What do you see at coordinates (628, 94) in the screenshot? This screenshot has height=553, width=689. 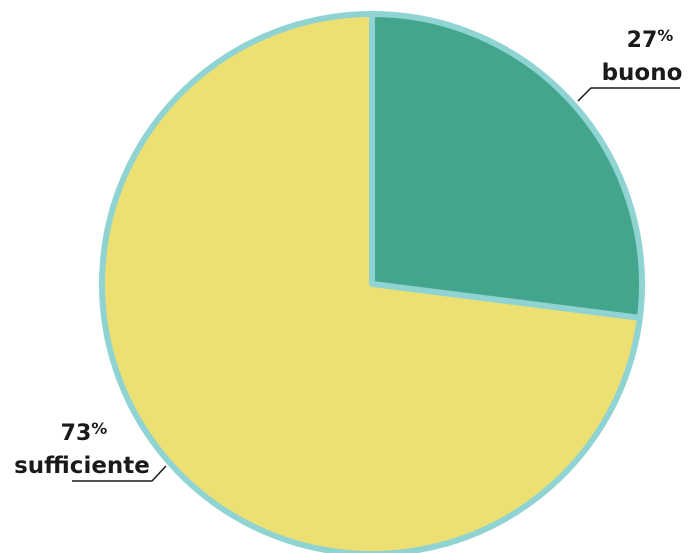 I see `leader-line-buono` at bounding box center [628, 94].